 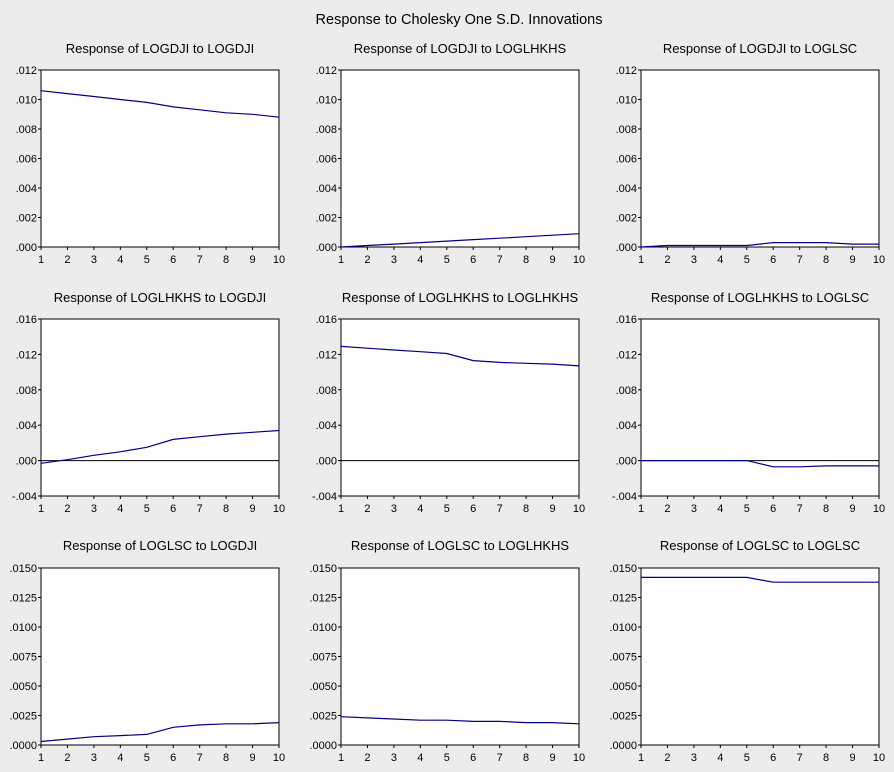 I want to click on panel-title: Response of LOGDJI to LOGLHKHS, so click(x=460, y=48).